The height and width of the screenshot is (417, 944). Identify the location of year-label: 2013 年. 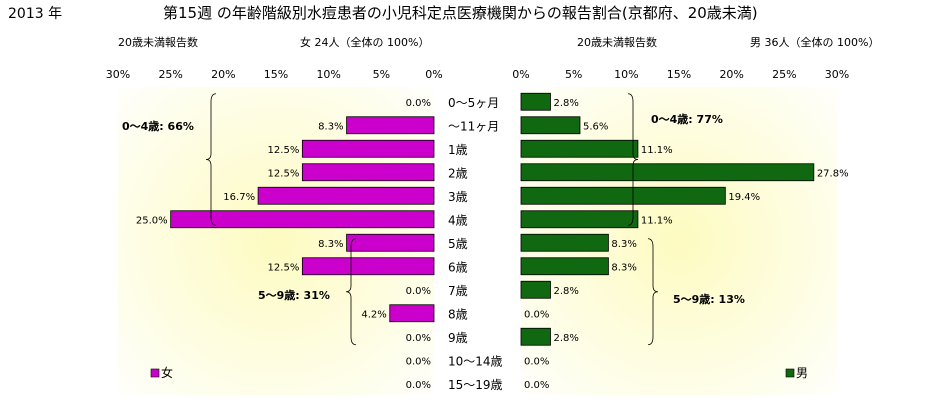
(35, 14).